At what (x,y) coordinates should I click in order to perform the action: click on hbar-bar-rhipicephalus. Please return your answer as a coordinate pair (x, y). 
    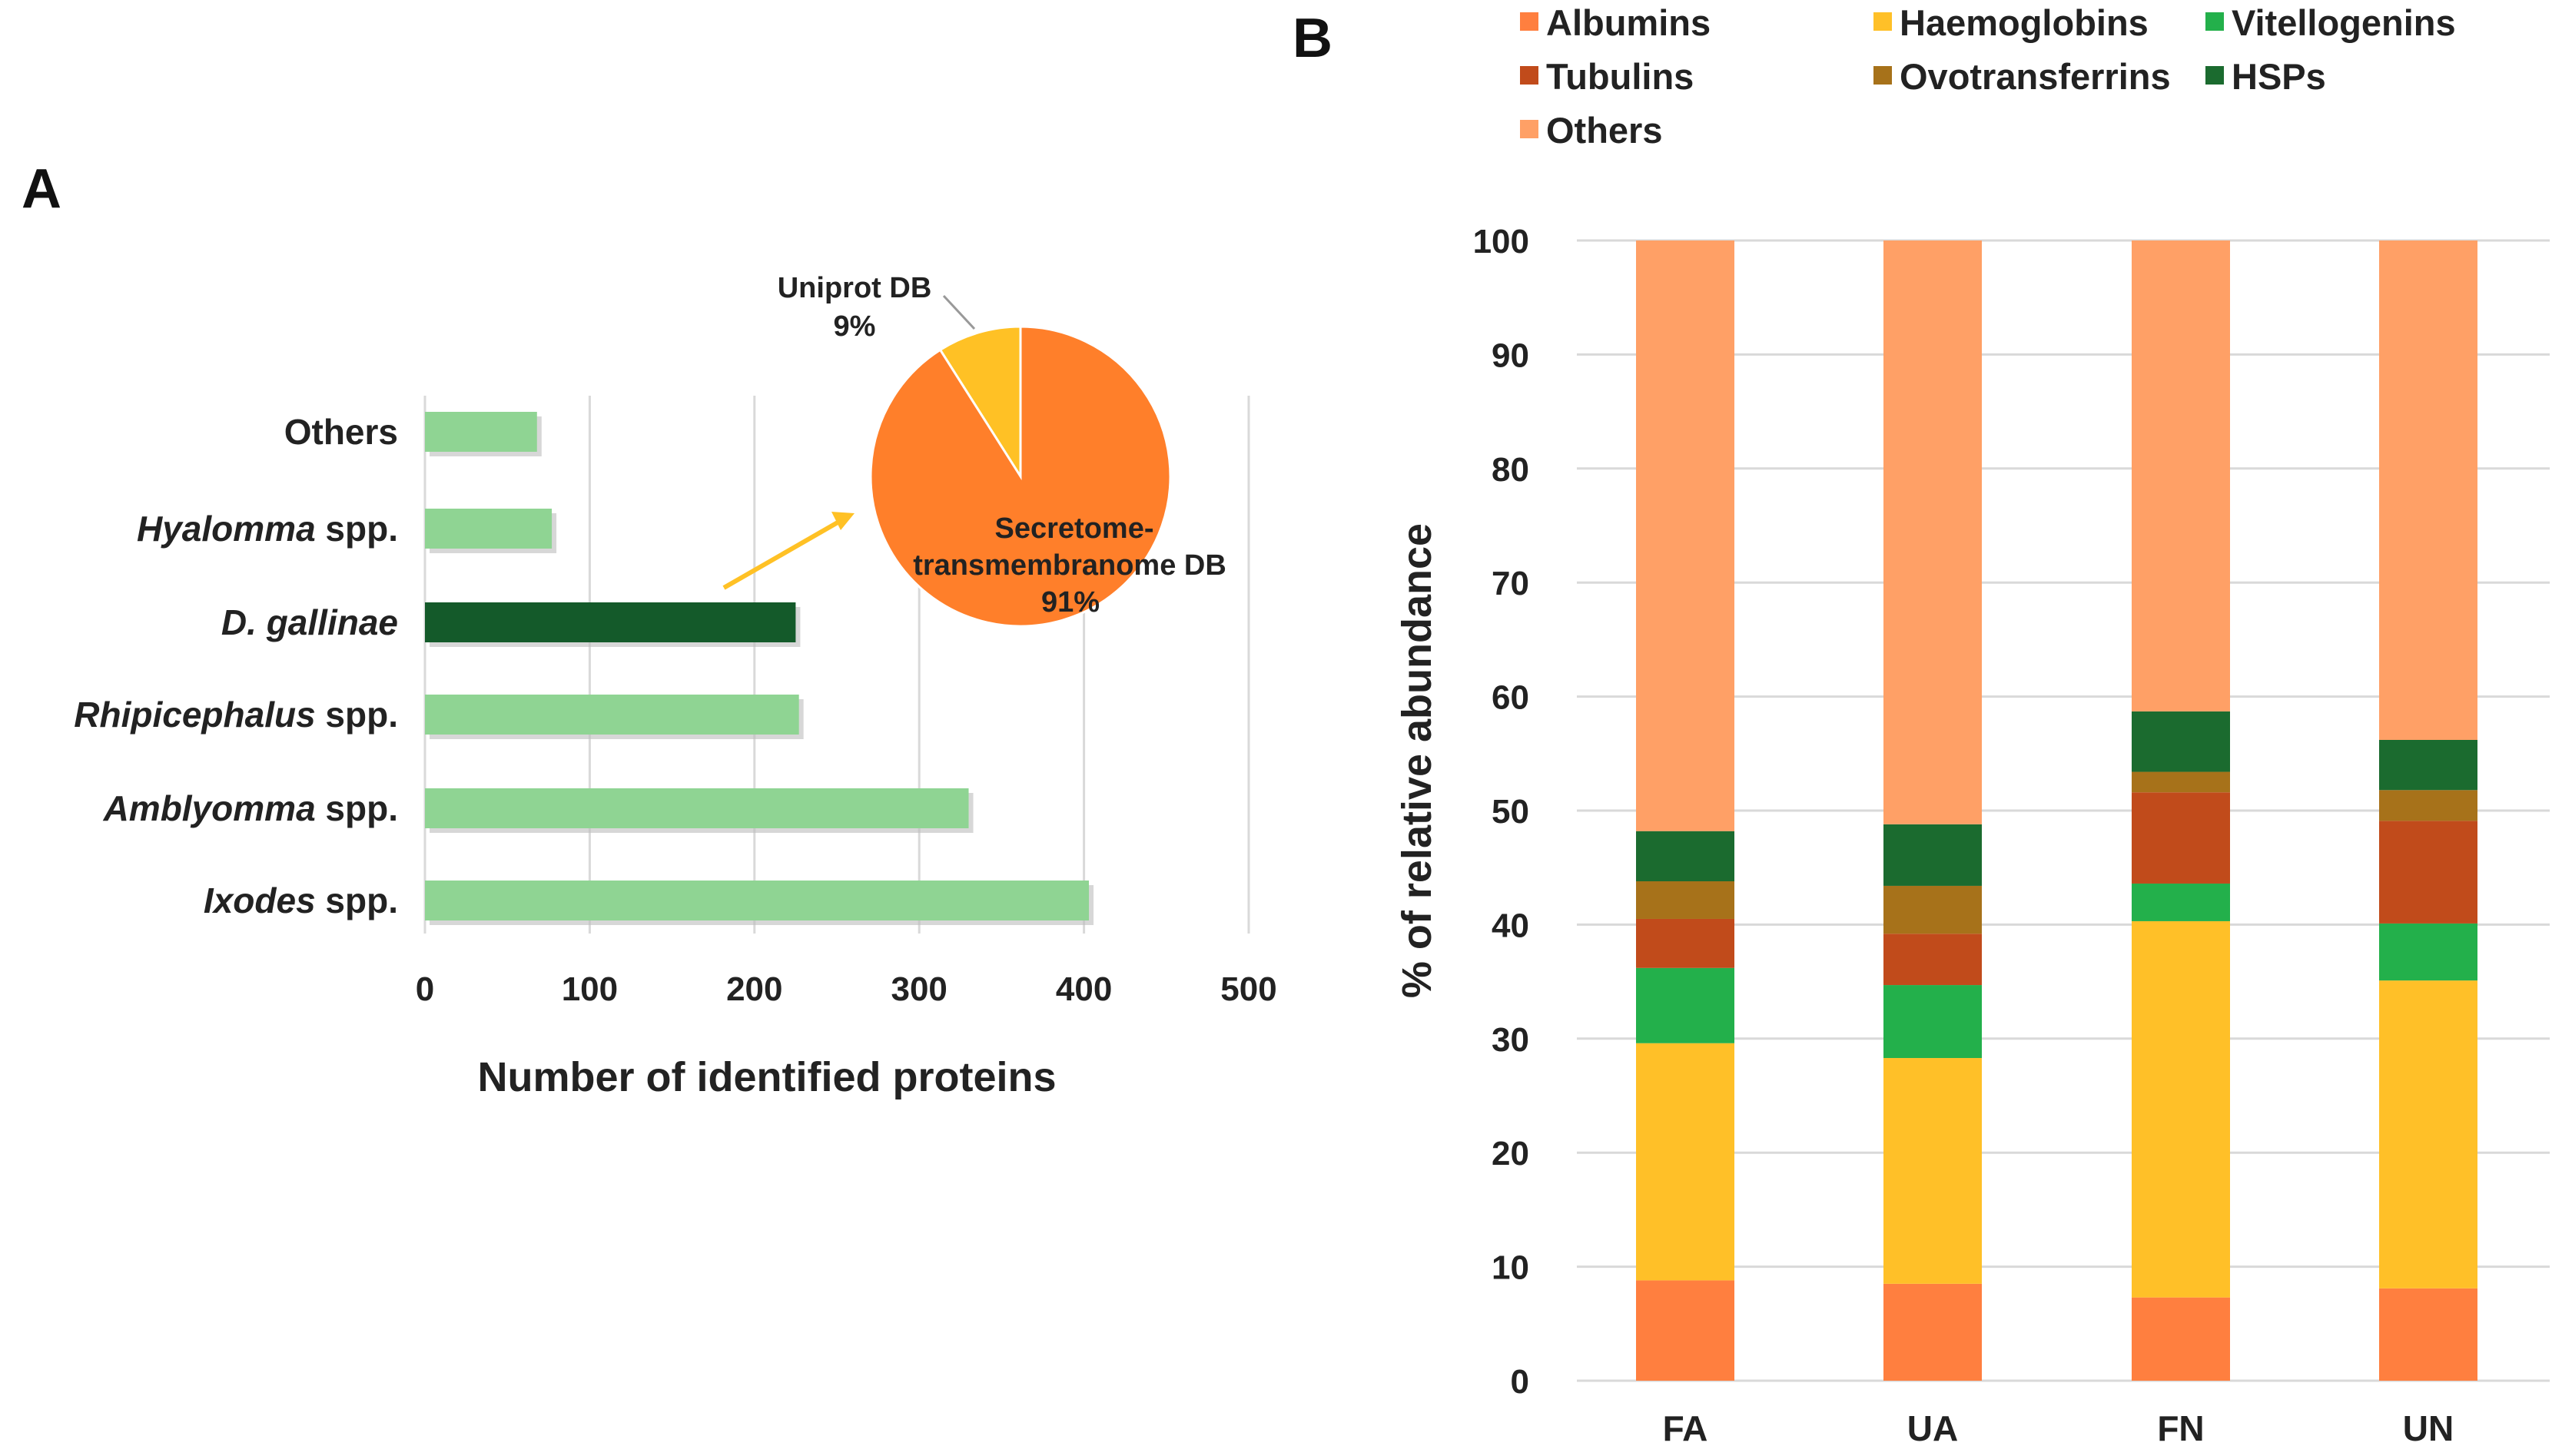
    Looking at the image, I should click on (612, 715).